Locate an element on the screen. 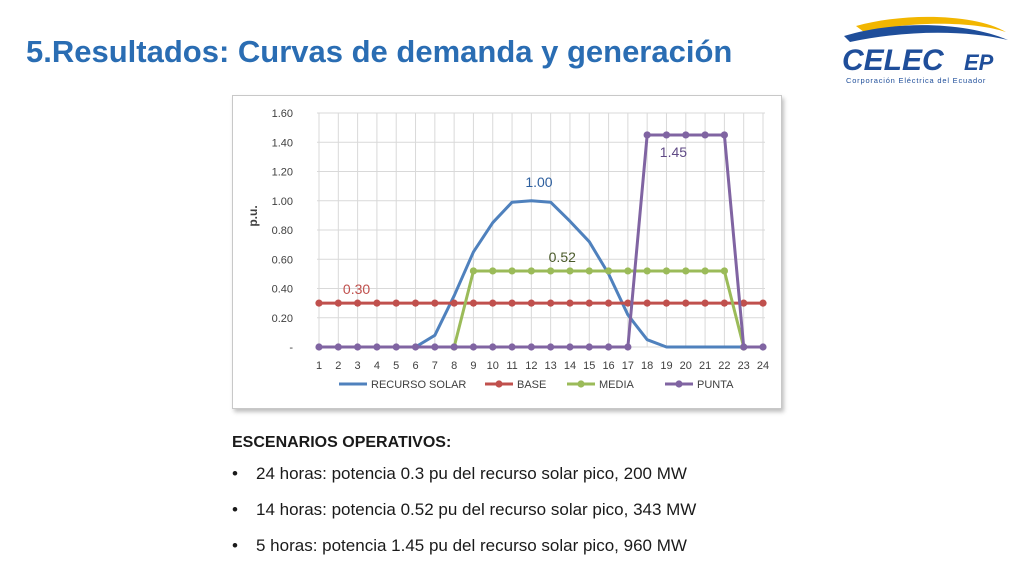  x-tick-label: 7 is located at coordinates (435, 366).